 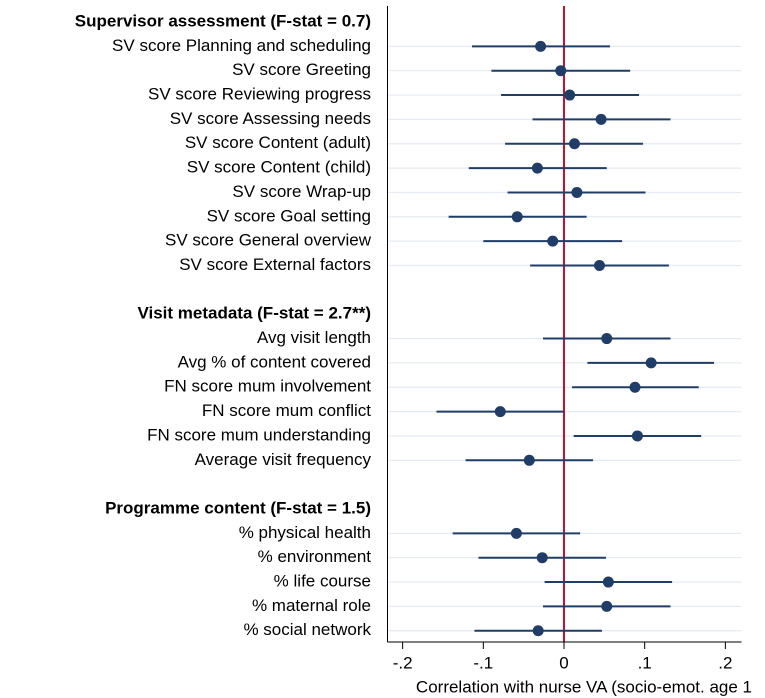 I want to click on y-tick-label: SV score Greeting, so click(x=301, y=69).